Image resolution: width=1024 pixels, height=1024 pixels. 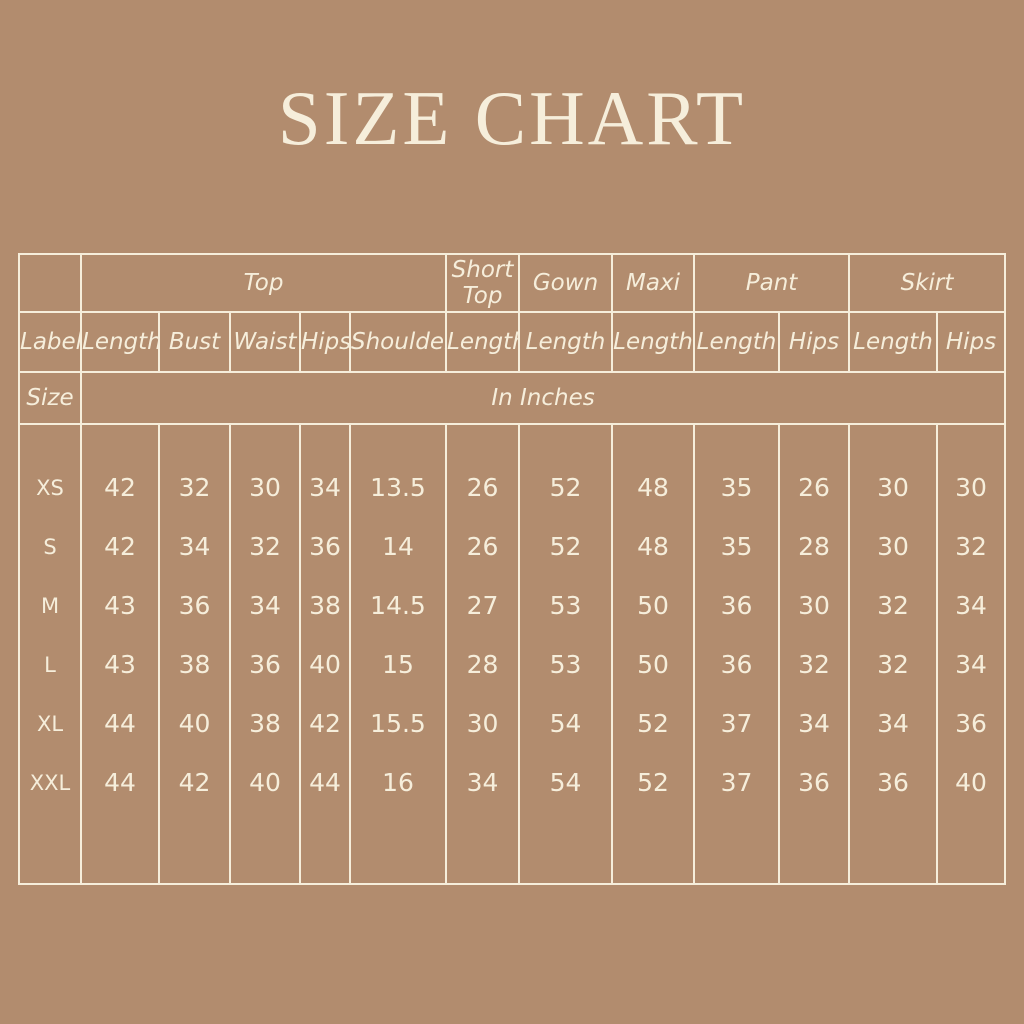 What do you see at coordinates (50, 665) in the screenshot?
I see `size-label: L` at bounding box center [50, 665].